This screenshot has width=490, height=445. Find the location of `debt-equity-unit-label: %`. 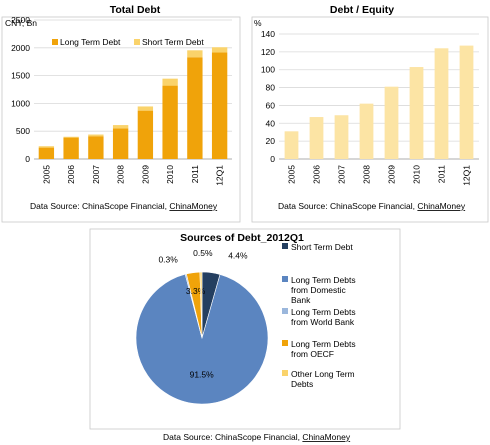

debt-equity-unit-label: % is located at coordinates (258, 23).